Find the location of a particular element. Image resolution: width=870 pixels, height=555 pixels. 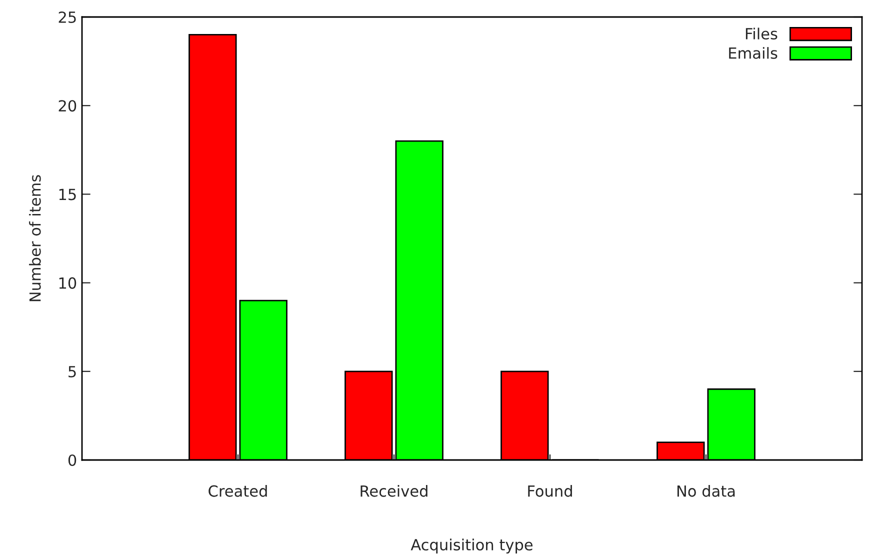

y-tick-label: 25 is located at coordinates (67, 17).